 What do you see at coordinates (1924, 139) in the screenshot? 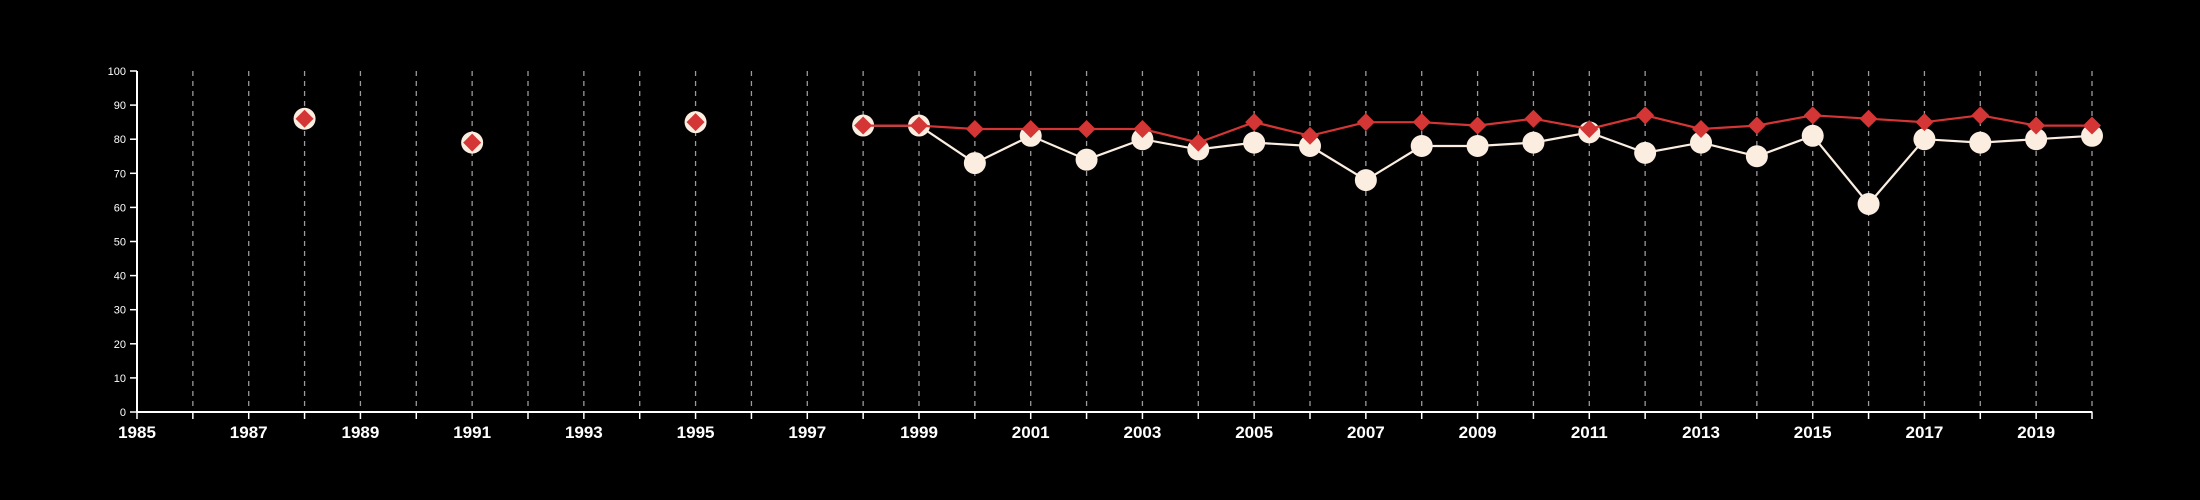
I see `series-1-point-2017` at bounding box center [1924, 139].